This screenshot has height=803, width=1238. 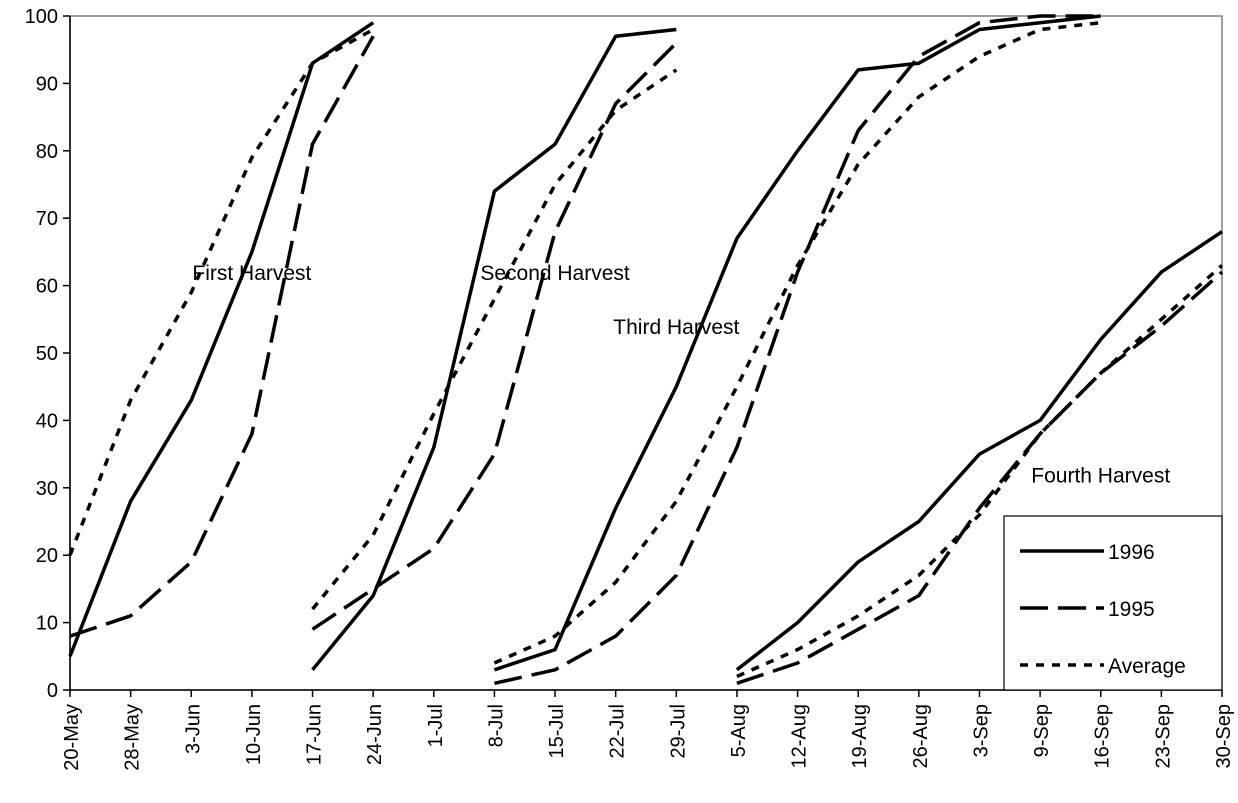 I want to click on legend: 1996 1995 Average, so click(x=1113, y=603).